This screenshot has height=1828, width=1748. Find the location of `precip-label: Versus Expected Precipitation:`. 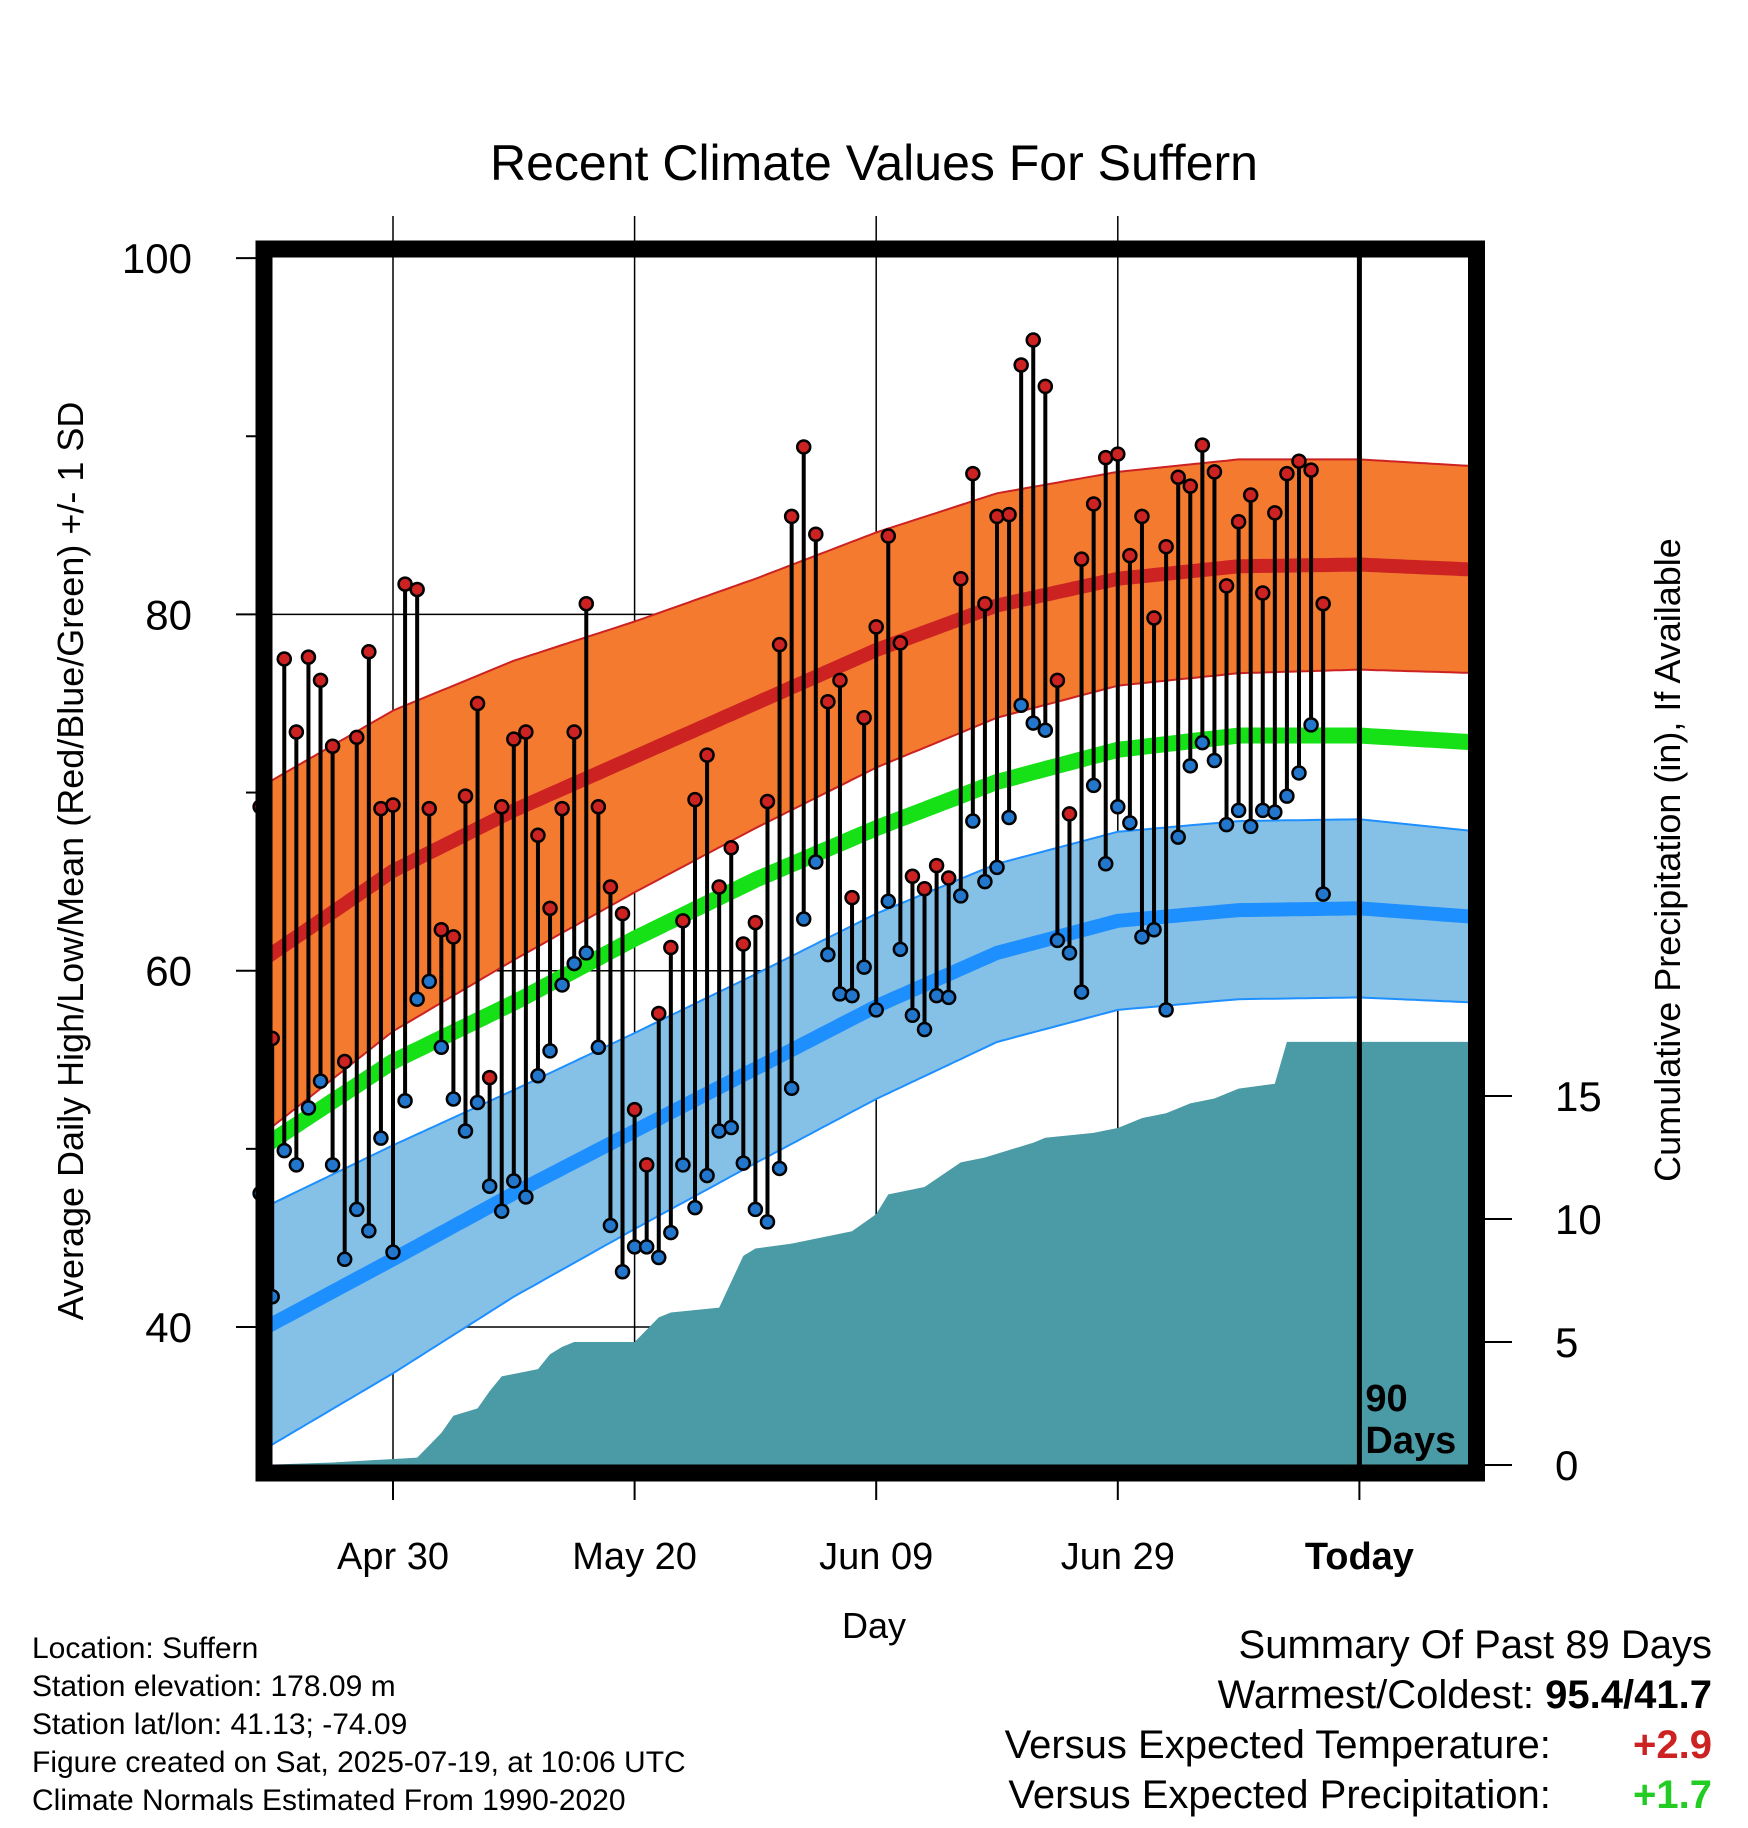

precip-label: Versus Expected Precipitation: is located at coordinates (1279, 1795).